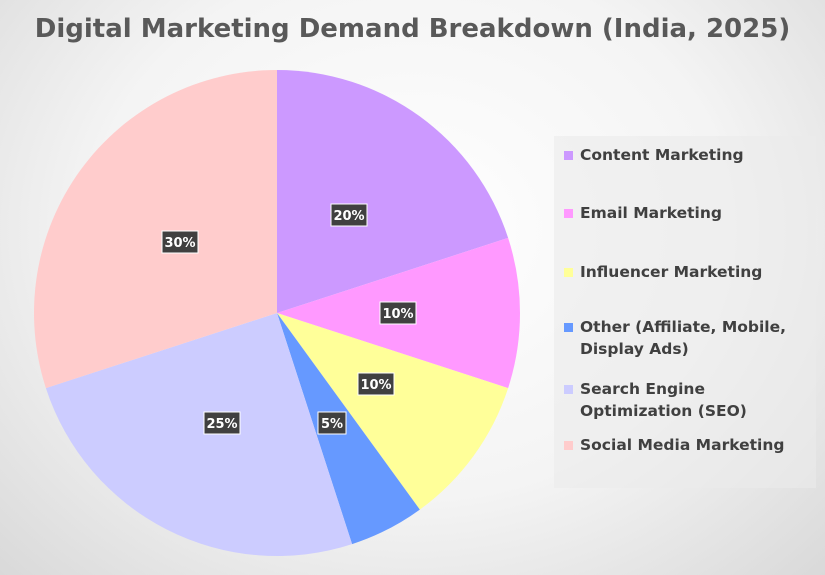 This screenshot has height=575, width=825. I want to click on legend-item: Email Marketing, so click(689, 213).